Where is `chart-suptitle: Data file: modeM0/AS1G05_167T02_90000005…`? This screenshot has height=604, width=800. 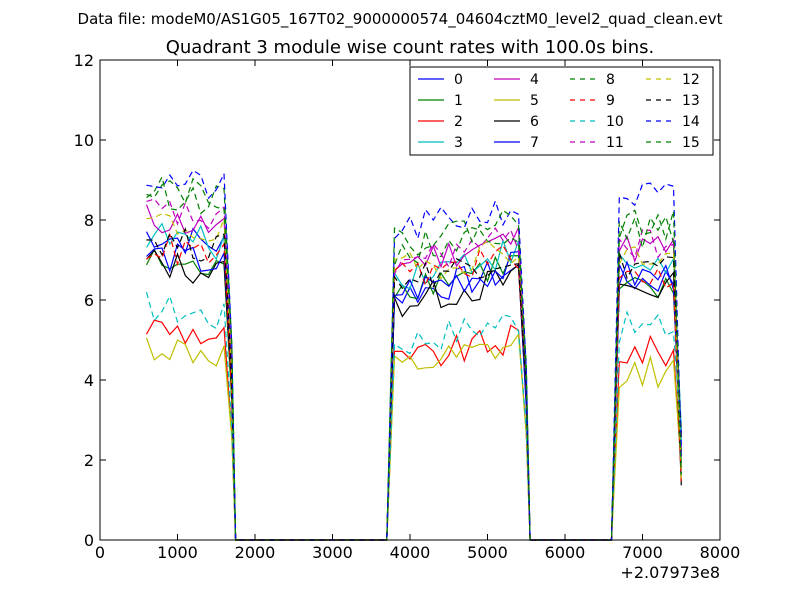
chart-suptitle: Data file: modeM0/AS1G05_167T02_90000005… is located at coordinates (400, 19).